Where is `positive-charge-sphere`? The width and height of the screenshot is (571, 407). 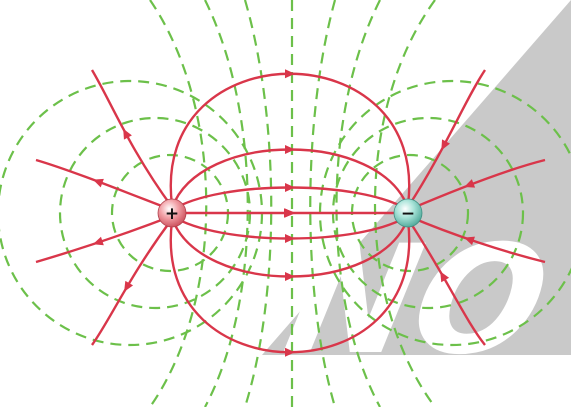 positive-charge-sphere is located at coordinates (172, 213).